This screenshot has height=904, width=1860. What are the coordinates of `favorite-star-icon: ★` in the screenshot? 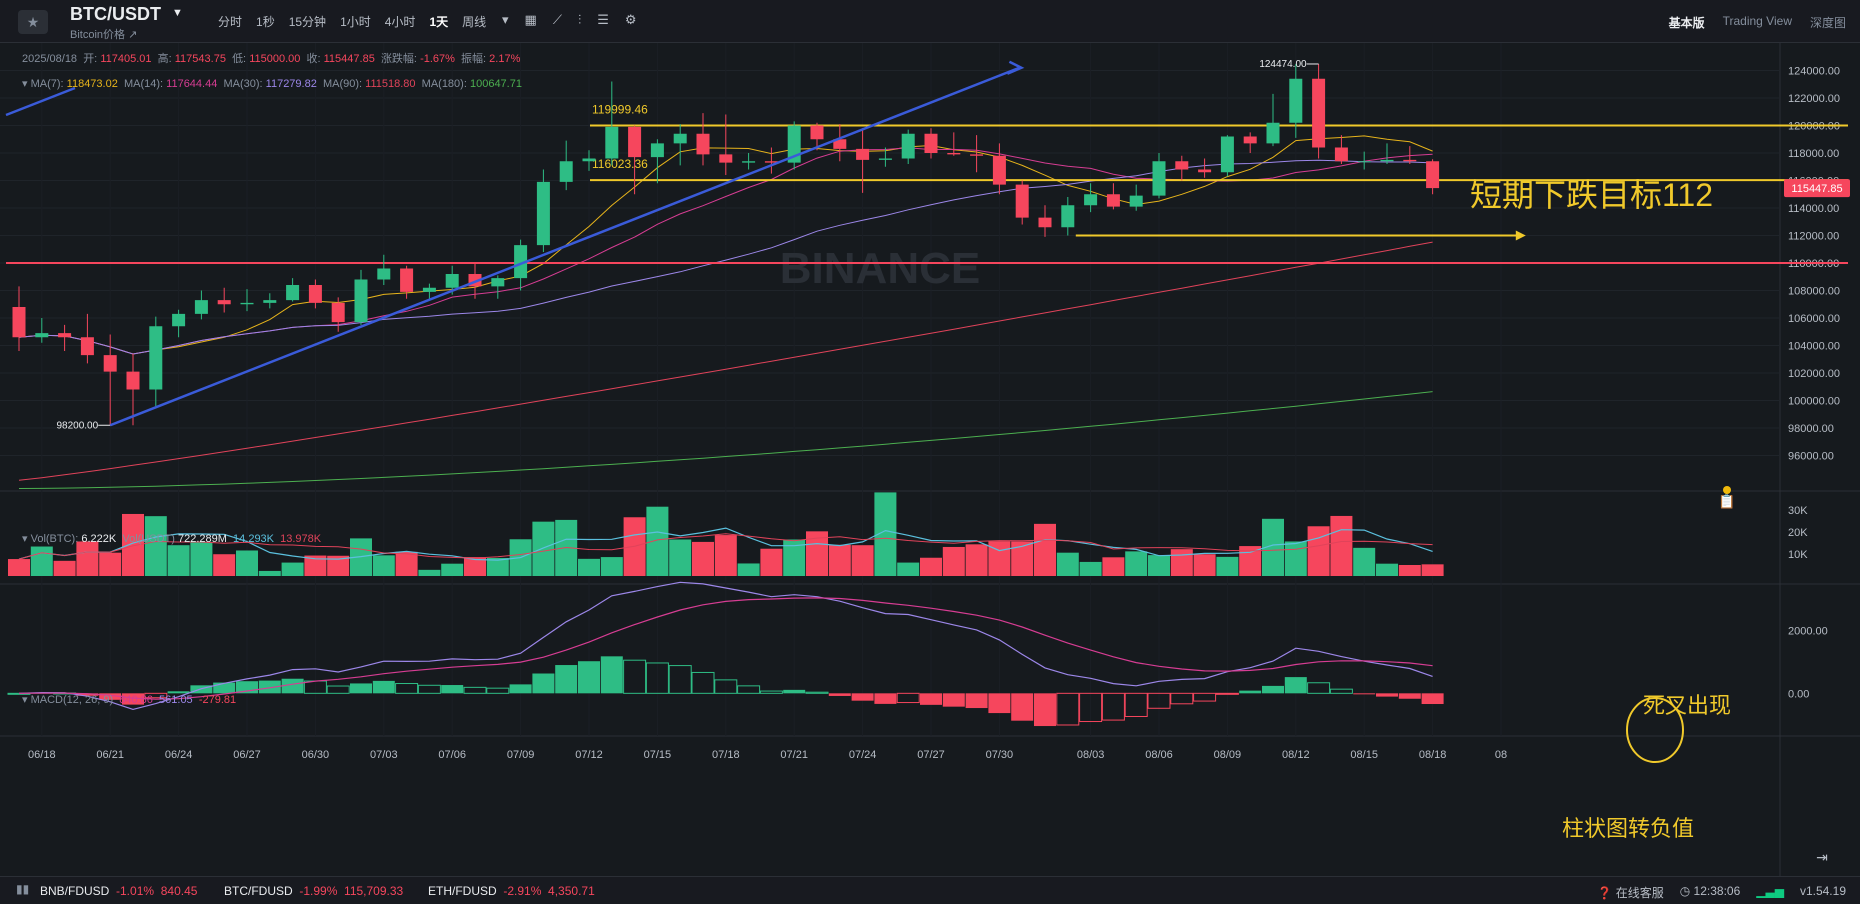 It's located at (33, 22).